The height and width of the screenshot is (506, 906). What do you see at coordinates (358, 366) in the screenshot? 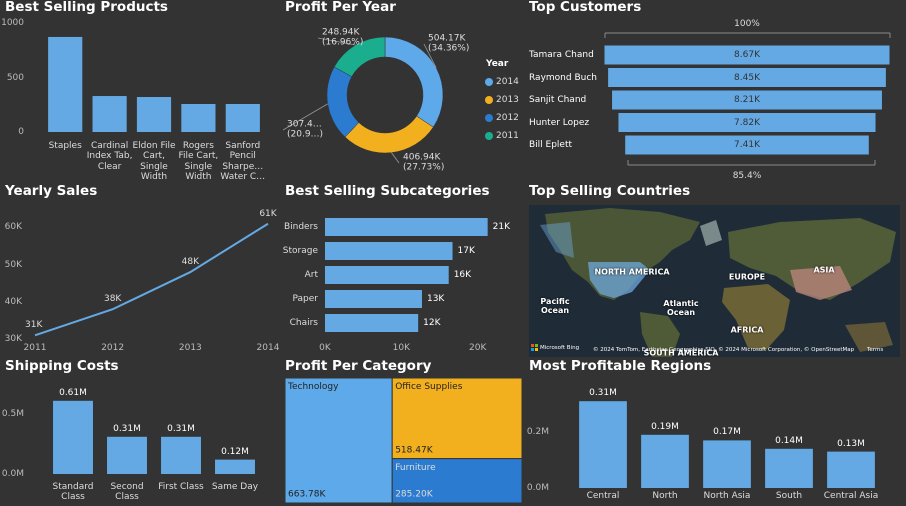
I see `chart-title: Profit Per Category` at bounding box center [358, 366].